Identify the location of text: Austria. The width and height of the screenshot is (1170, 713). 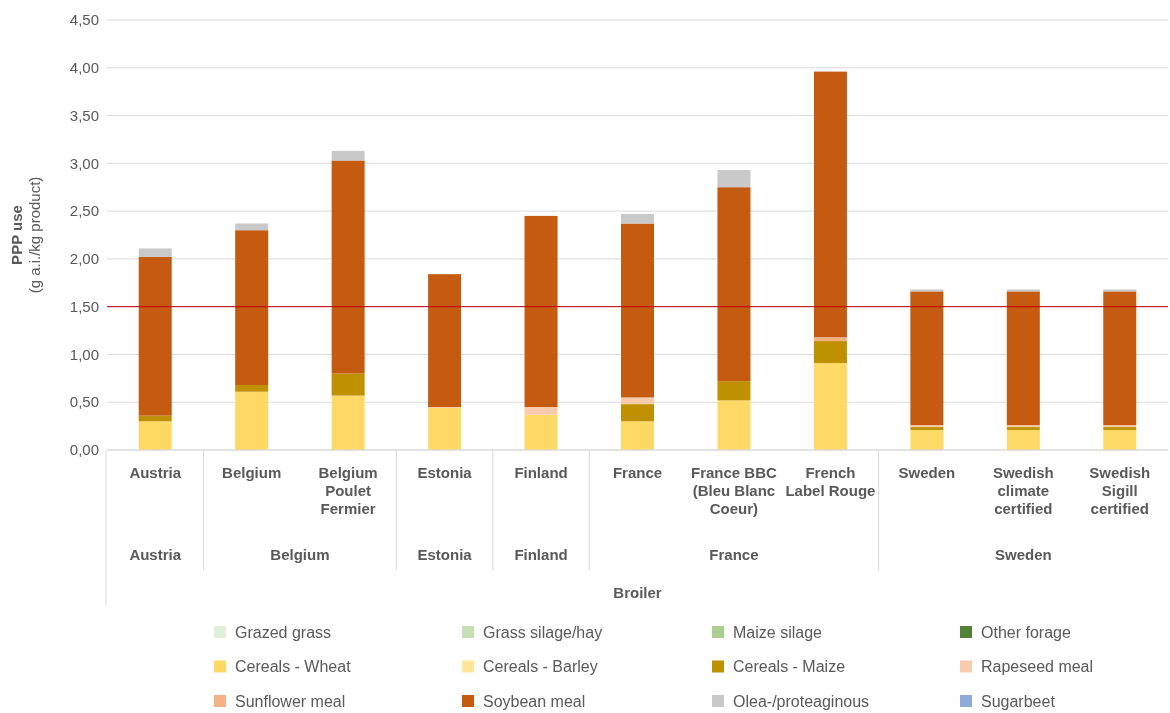
(155, 554).